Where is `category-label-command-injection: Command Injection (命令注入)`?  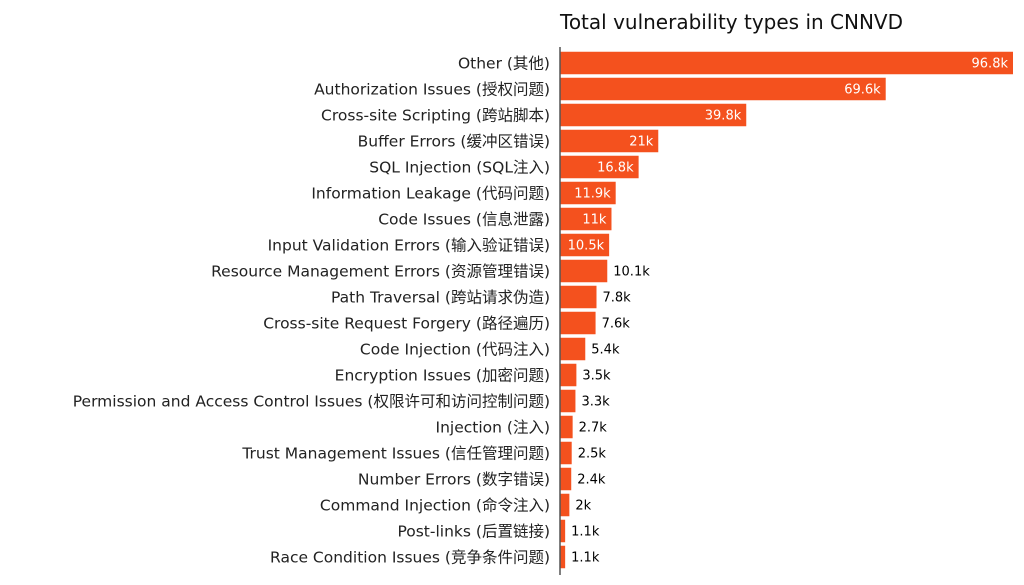
category-label-command-injection: Command Injection (命令注入) is located at coordinates (435, 506).